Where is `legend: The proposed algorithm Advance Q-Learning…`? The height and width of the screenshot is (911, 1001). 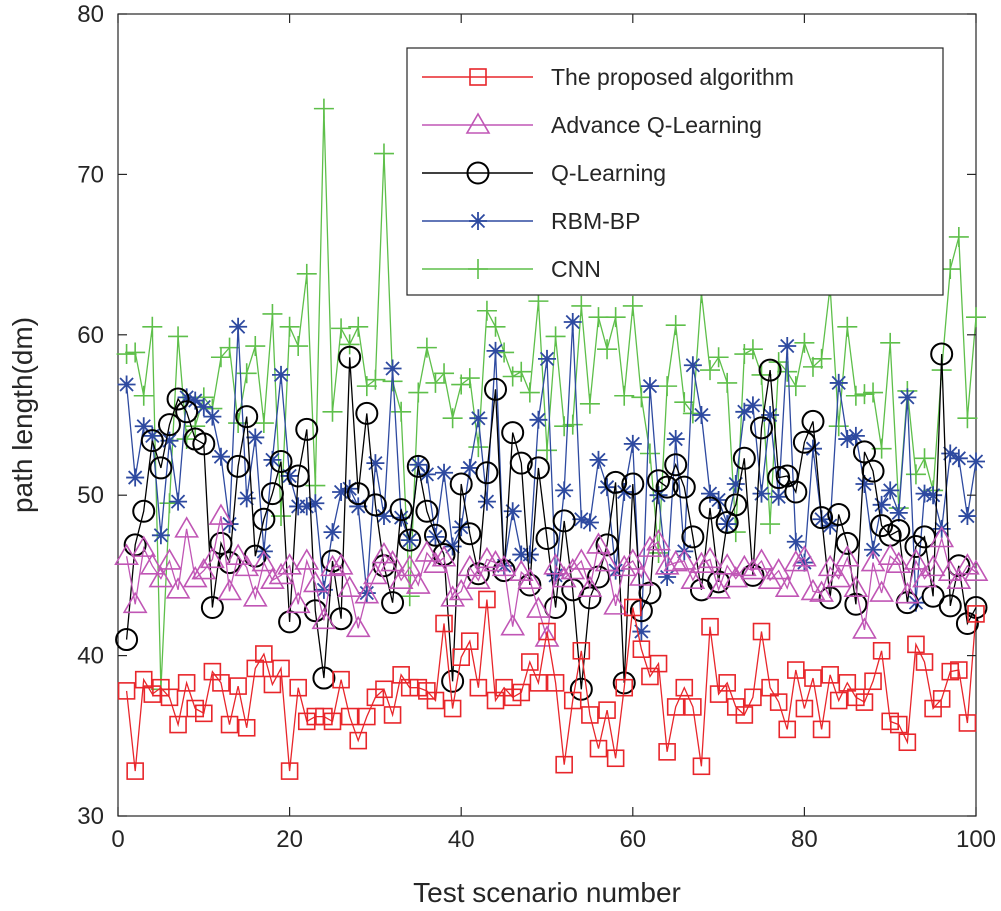 legend: The proposed algorithm Advance Q-Learning… is located at coordinates (675, 171).